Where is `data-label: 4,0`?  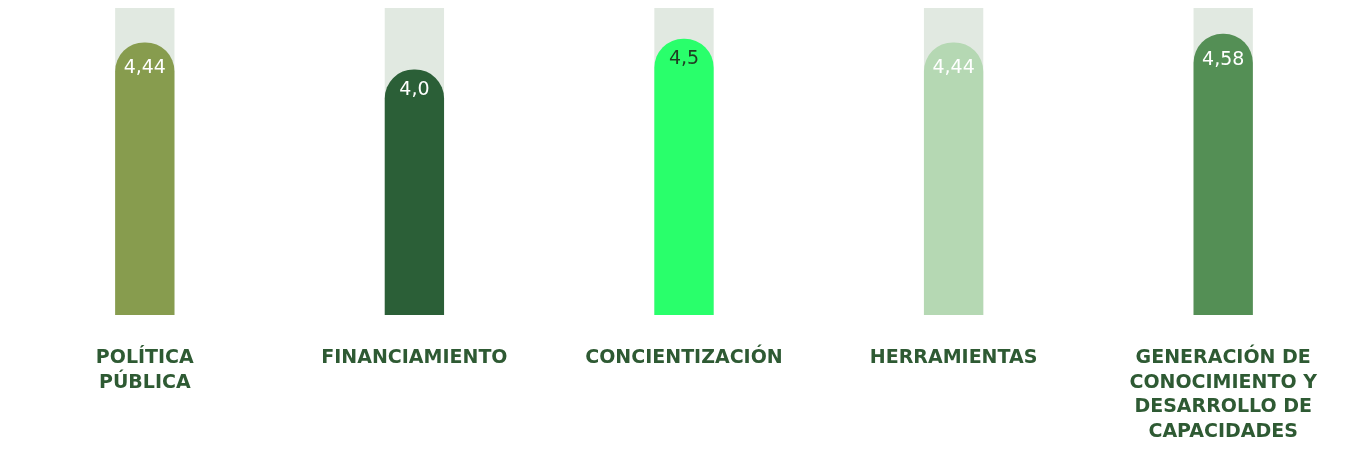
data-label: 4,0 is located at coordinates (414, 87).